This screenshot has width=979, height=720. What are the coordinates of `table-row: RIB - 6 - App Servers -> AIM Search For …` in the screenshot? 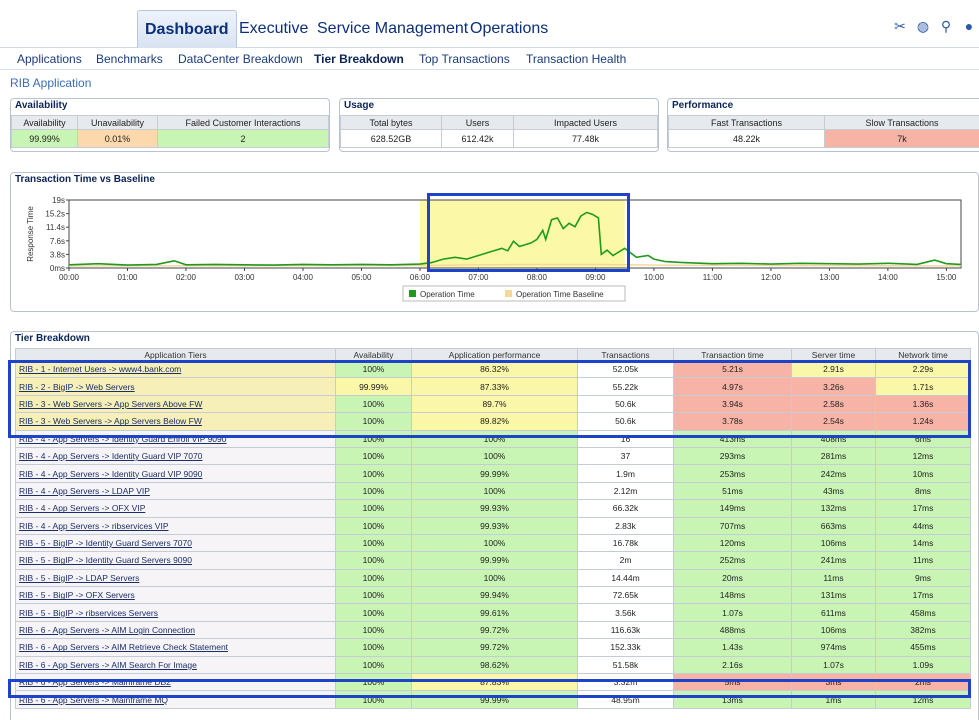 It's located at (493, 665).